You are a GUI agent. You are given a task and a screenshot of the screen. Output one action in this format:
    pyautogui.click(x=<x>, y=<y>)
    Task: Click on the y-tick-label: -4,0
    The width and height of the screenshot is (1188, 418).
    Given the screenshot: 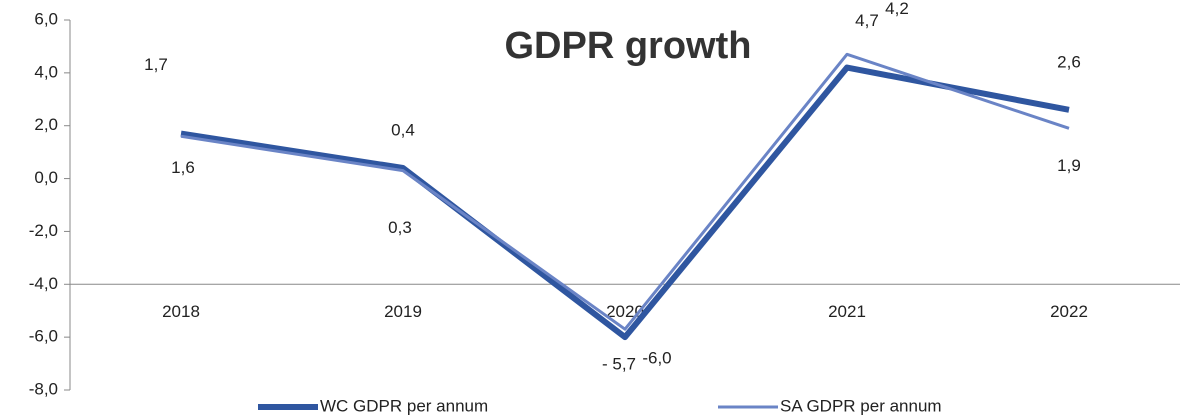 What is the action you would take?
    pyautogui.click(x=43, y=283)
    